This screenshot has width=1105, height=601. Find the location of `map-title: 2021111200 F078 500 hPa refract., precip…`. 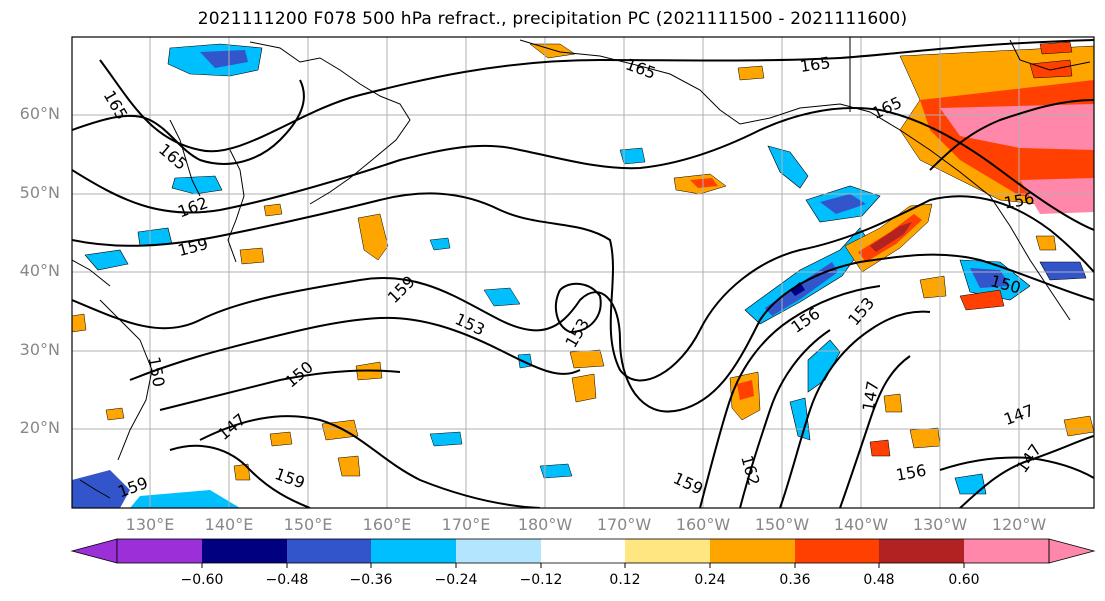

map-title: 2021111200 F078 500 hPa refract., precip… is located at coordinates (552, 19).